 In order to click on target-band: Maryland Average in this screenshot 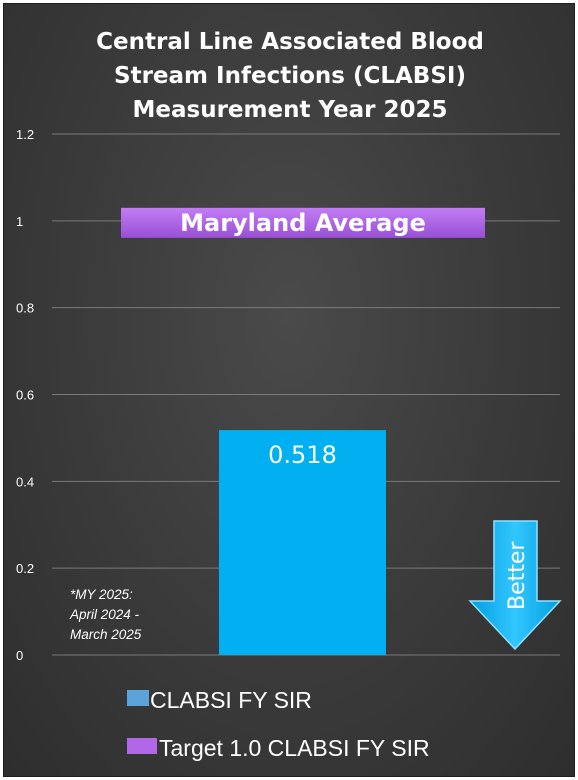, I will do `click(303, 222)`.